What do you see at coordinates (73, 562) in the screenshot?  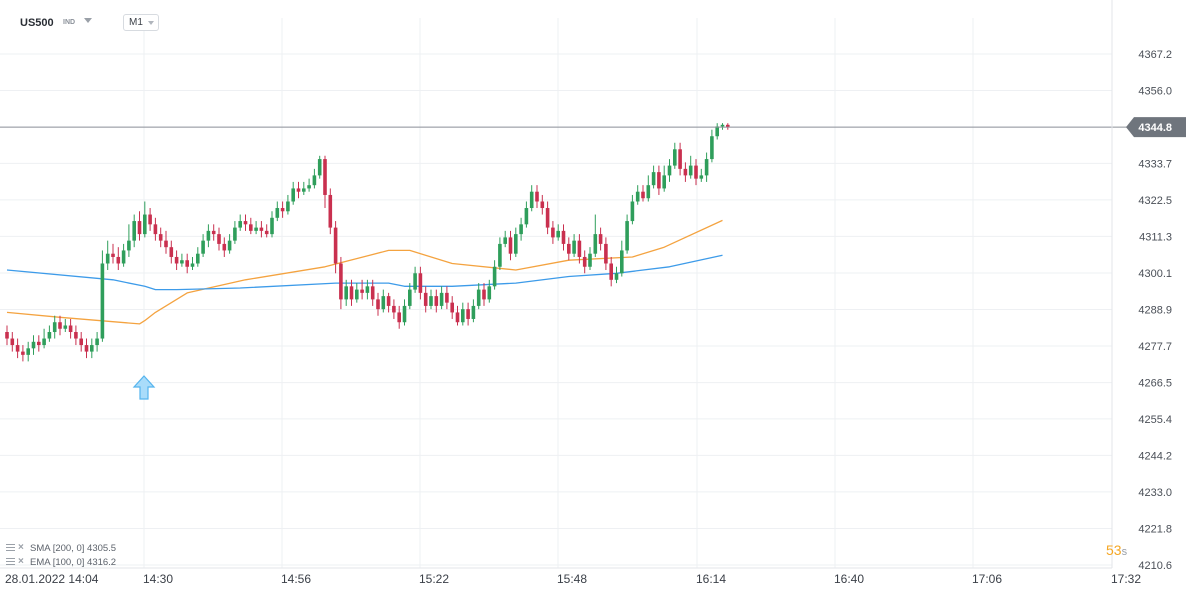 I see `indicator-ema-label: EMA [100, 0] 4316.2` at bounding box center [73, 562].